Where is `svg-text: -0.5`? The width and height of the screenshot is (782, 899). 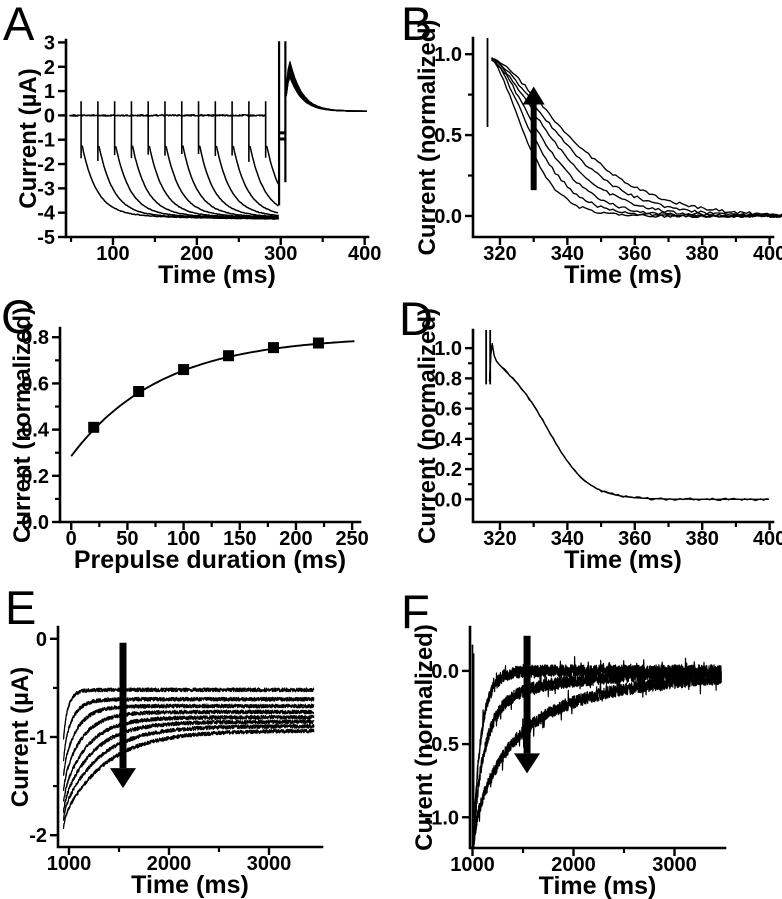 svg-text: -0.5 is located at coordinates (442, 745).